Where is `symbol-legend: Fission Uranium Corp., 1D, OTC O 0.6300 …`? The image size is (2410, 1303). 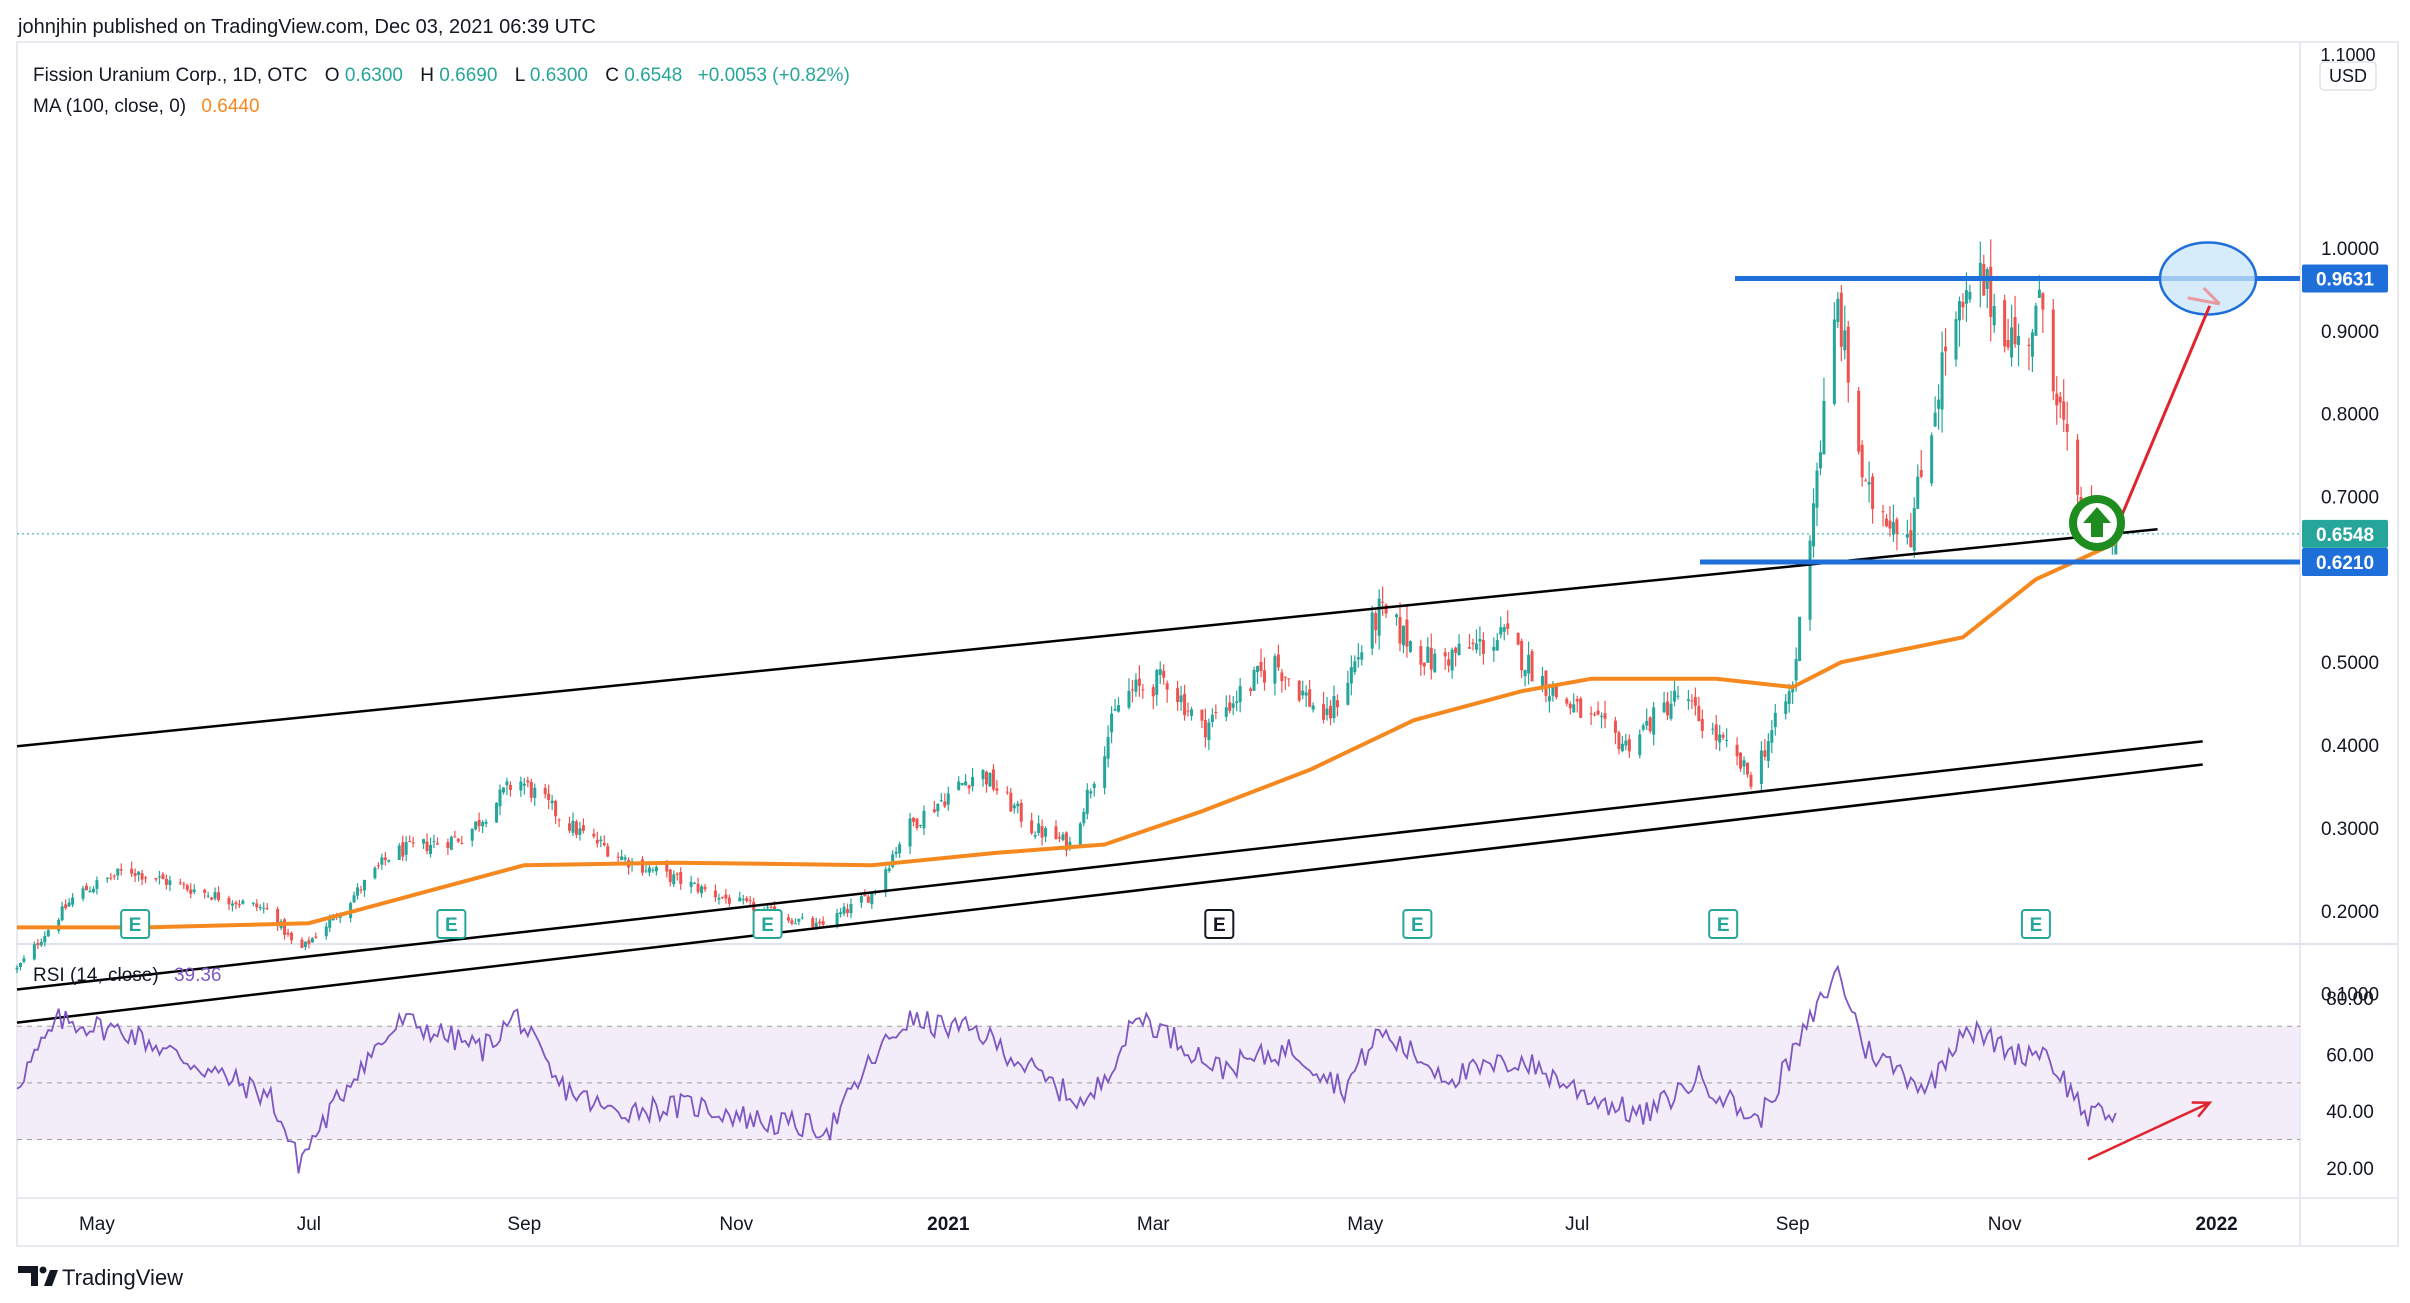 symbol-legend: Fission Uranium Corp., 1D, OTC O 0.6300 … is located at coordinates (441, 91).